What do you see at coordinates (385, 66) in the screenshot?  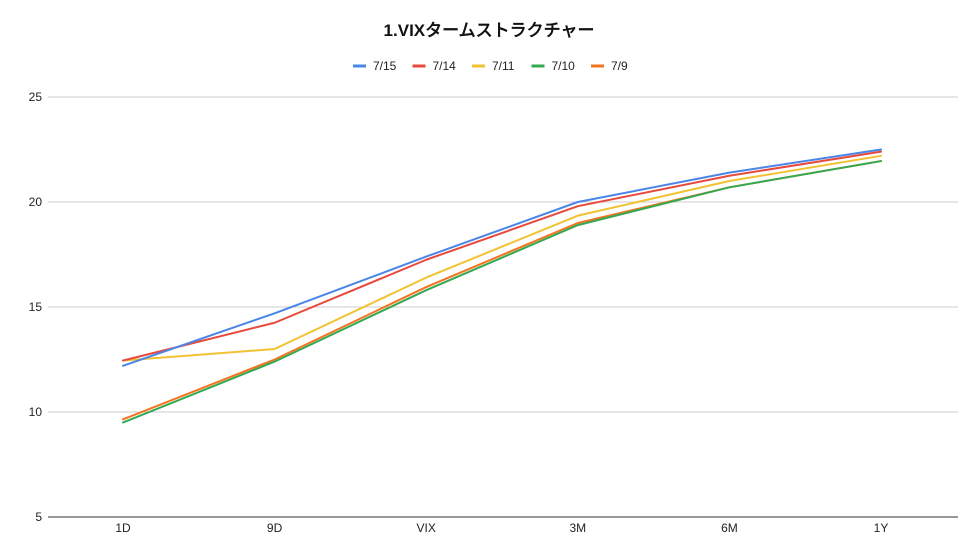 I see `legend-label: 7/15` at bounding box center [385, 66].